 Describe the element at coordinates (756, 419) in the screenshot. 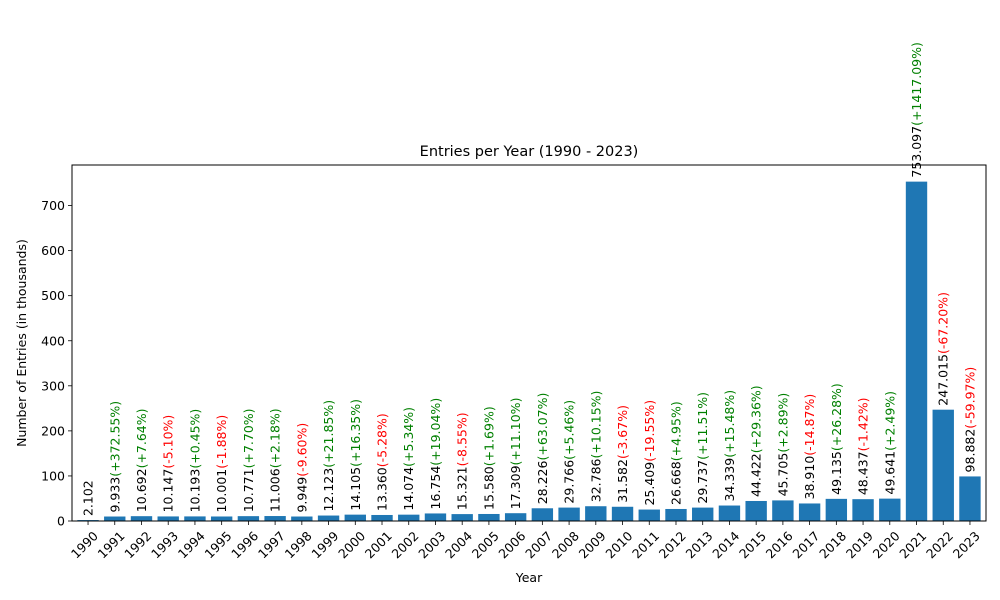

I see `bar-change-percent: (+29.36%)` at that location.